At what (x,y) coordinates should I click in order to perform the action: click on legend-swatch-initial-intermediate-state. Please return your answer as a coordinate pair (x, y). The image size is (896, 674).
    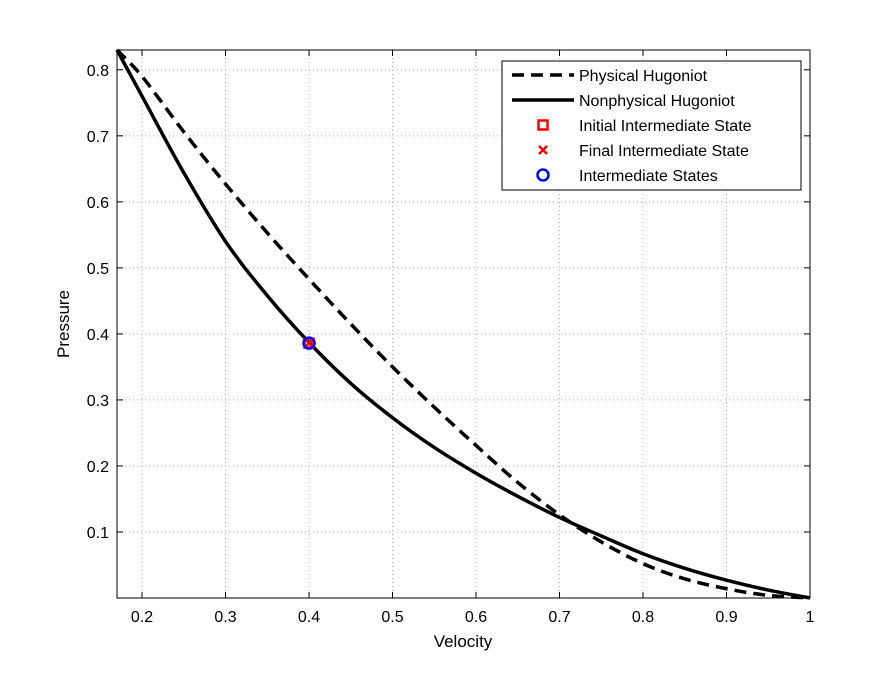
    Looking at the image, I should click on (543, 125).